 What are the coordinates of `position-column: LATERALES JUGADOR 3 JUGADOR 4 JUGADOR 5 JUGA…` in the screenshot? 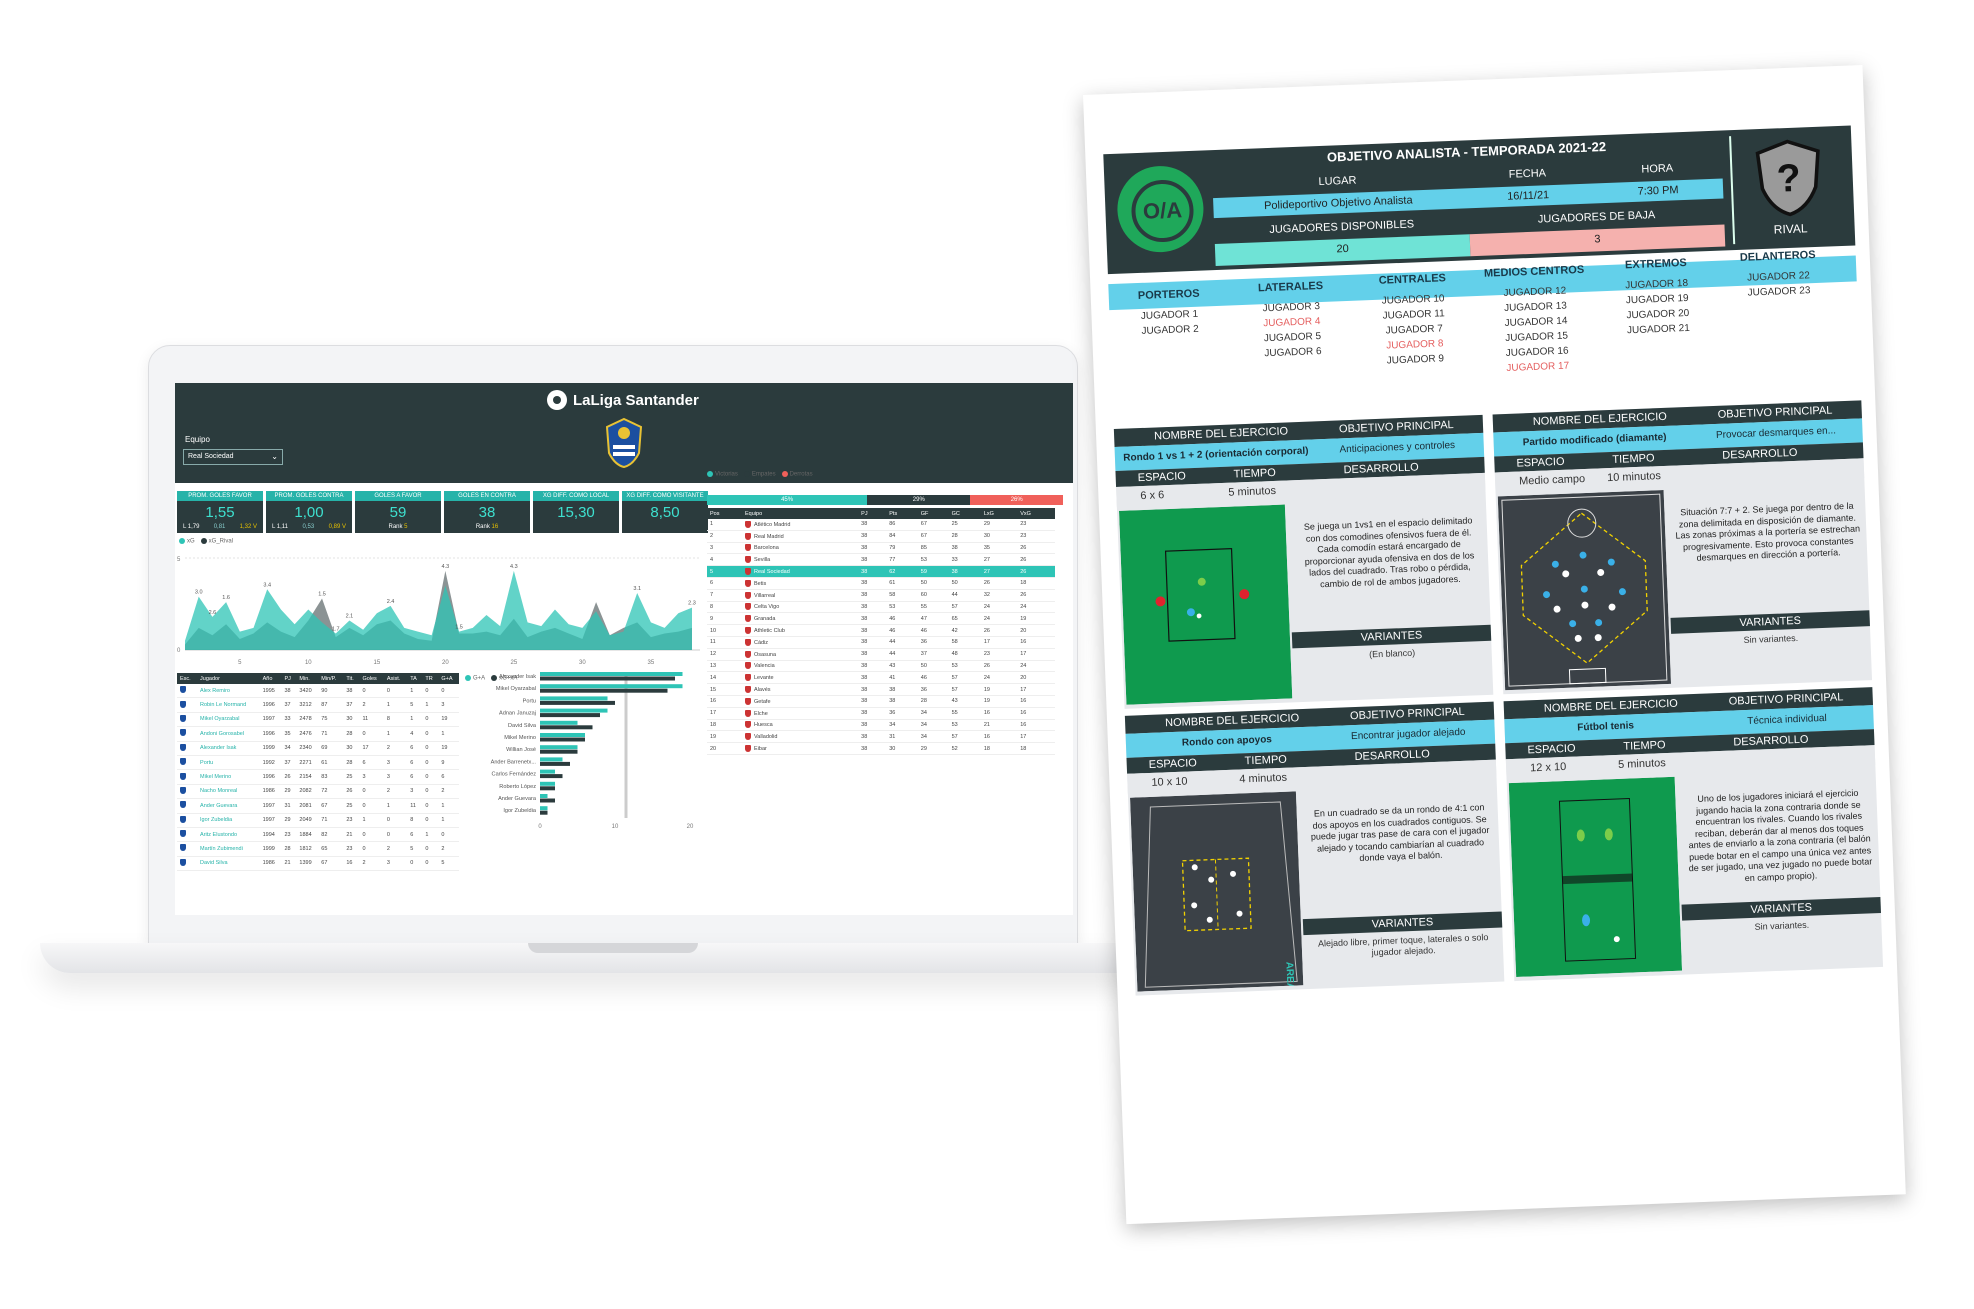 It's located at (1291, 317).